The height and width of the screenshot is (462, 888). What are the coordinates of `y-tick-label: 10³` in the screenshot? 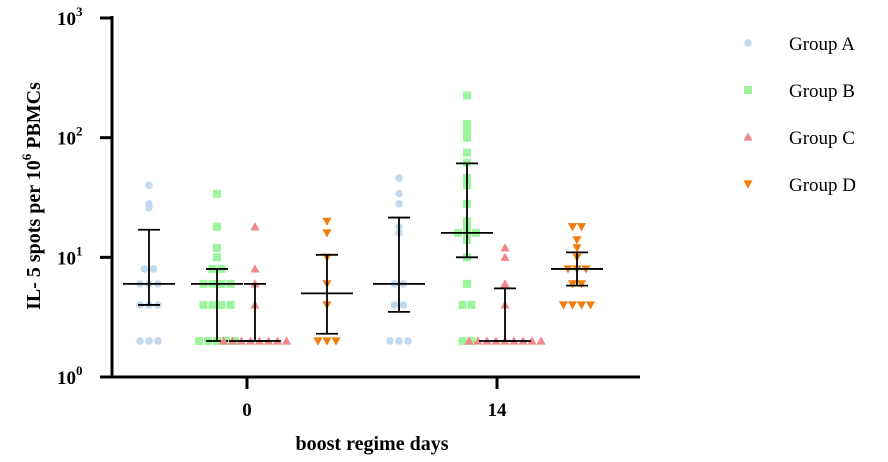 It's located at (70, 17).